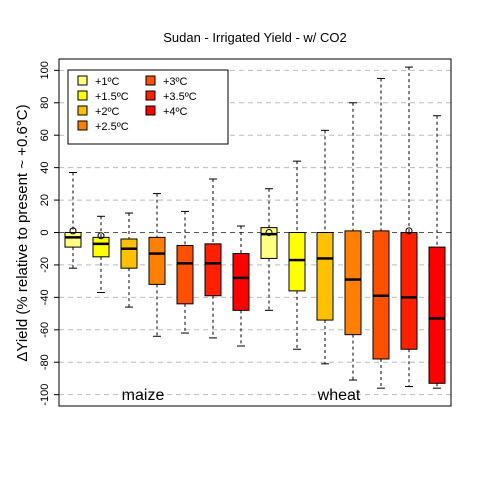  What do you see at coordinates (45, 135) in the screenshot?
I see `y-tick-label: 60` at bounding box center [45, 135].